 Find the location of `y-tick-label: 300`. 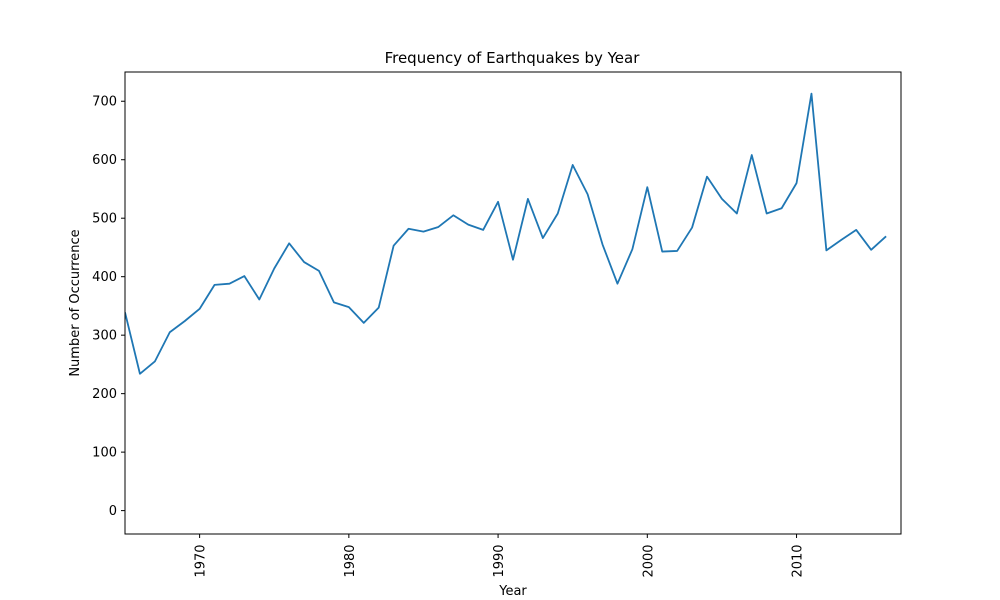

y-tick-label: 300 is located at coordinates (104, 336).